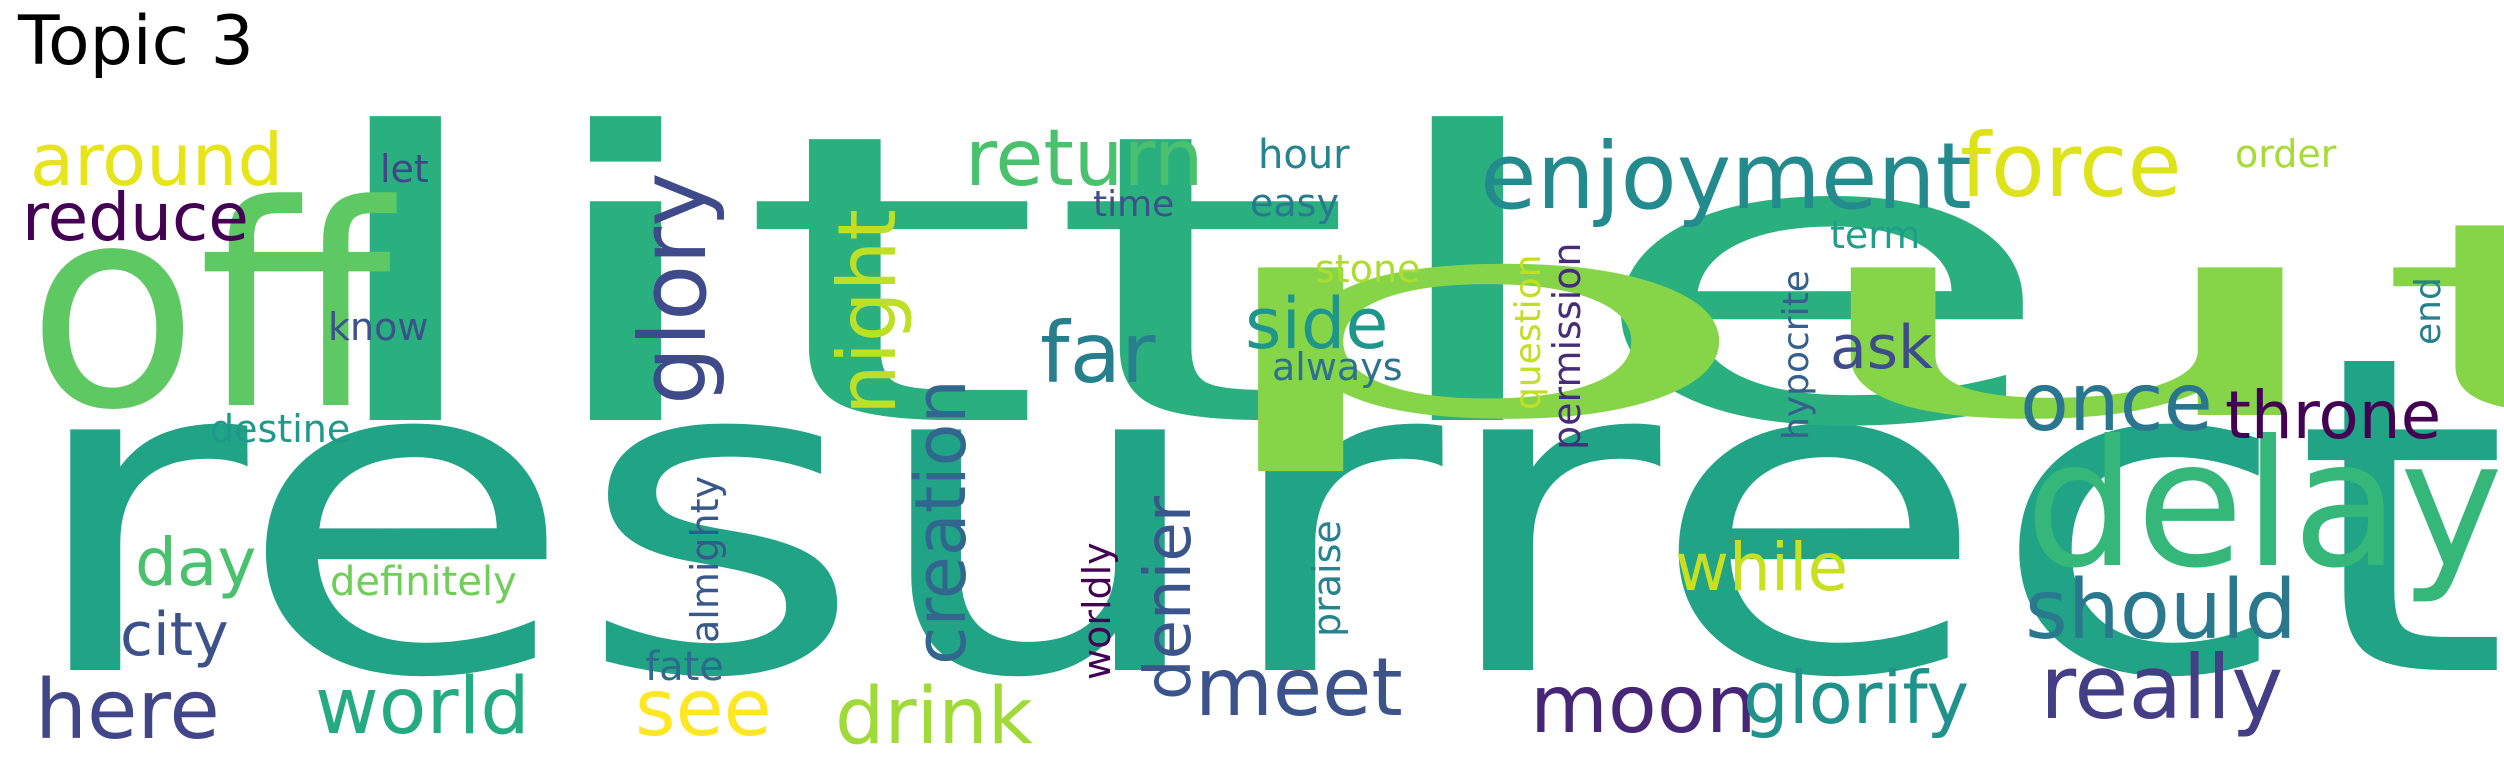  Describe the element at coordinates (705, 559) in the screenshot. I see `word-almighty: almighty` at that location.